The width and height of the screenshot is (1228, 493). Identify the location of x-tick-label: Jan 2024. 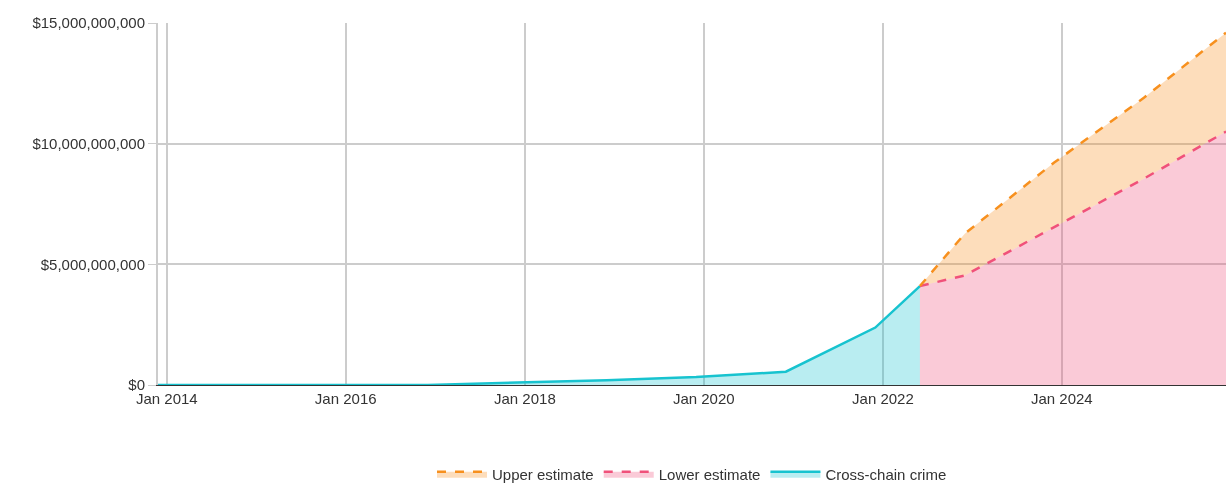
(1061, 398).